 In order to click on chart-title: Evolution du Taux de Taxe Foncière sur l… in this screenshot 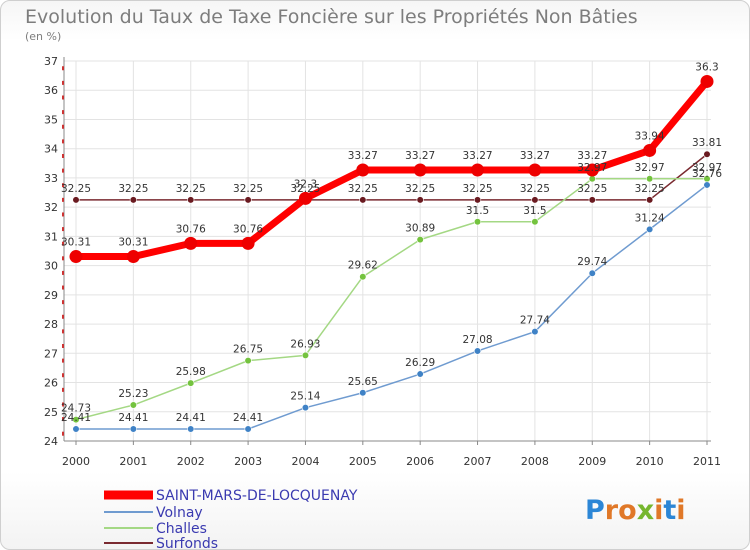, I will do `click(331, 17)`.